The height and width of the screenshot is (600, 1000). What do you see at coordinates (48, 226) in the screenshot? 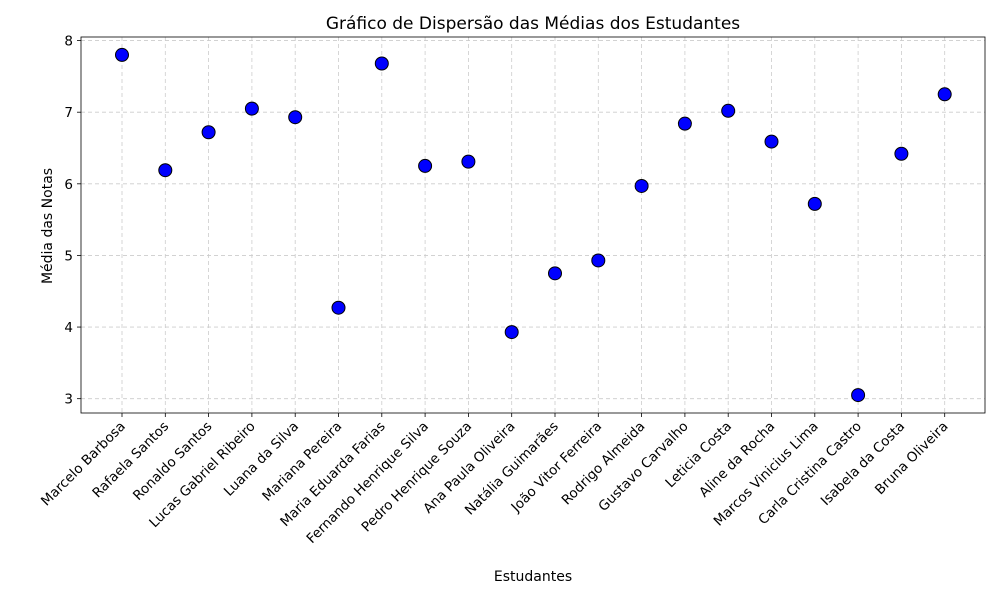
I see `y-axis-label: Média das Notas` at bounding box center [48, 226].